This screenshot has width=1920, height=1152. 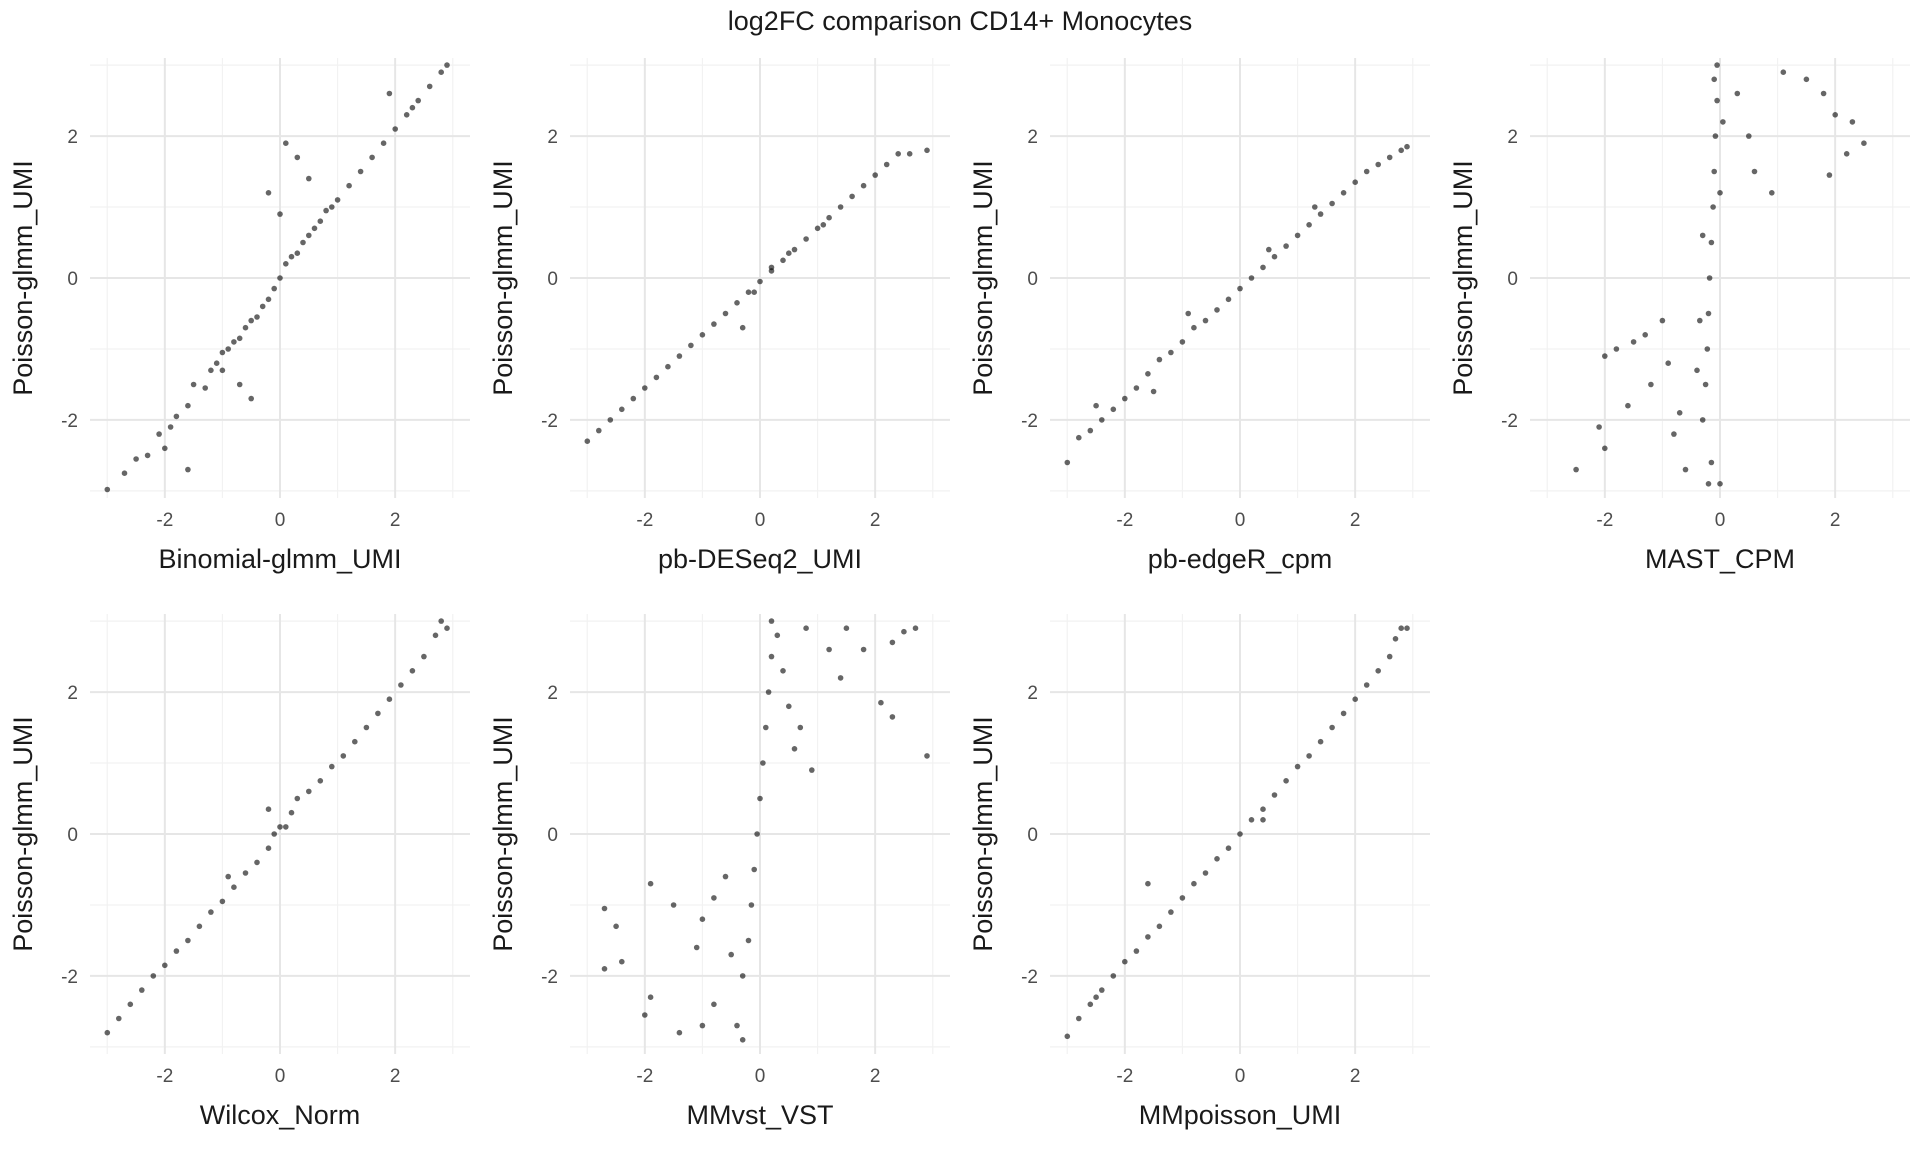 What do you see at coordinates (1029, 977) in the screenshot?
I see `y-tick-label: -2` at bounding box center [1029, 977].